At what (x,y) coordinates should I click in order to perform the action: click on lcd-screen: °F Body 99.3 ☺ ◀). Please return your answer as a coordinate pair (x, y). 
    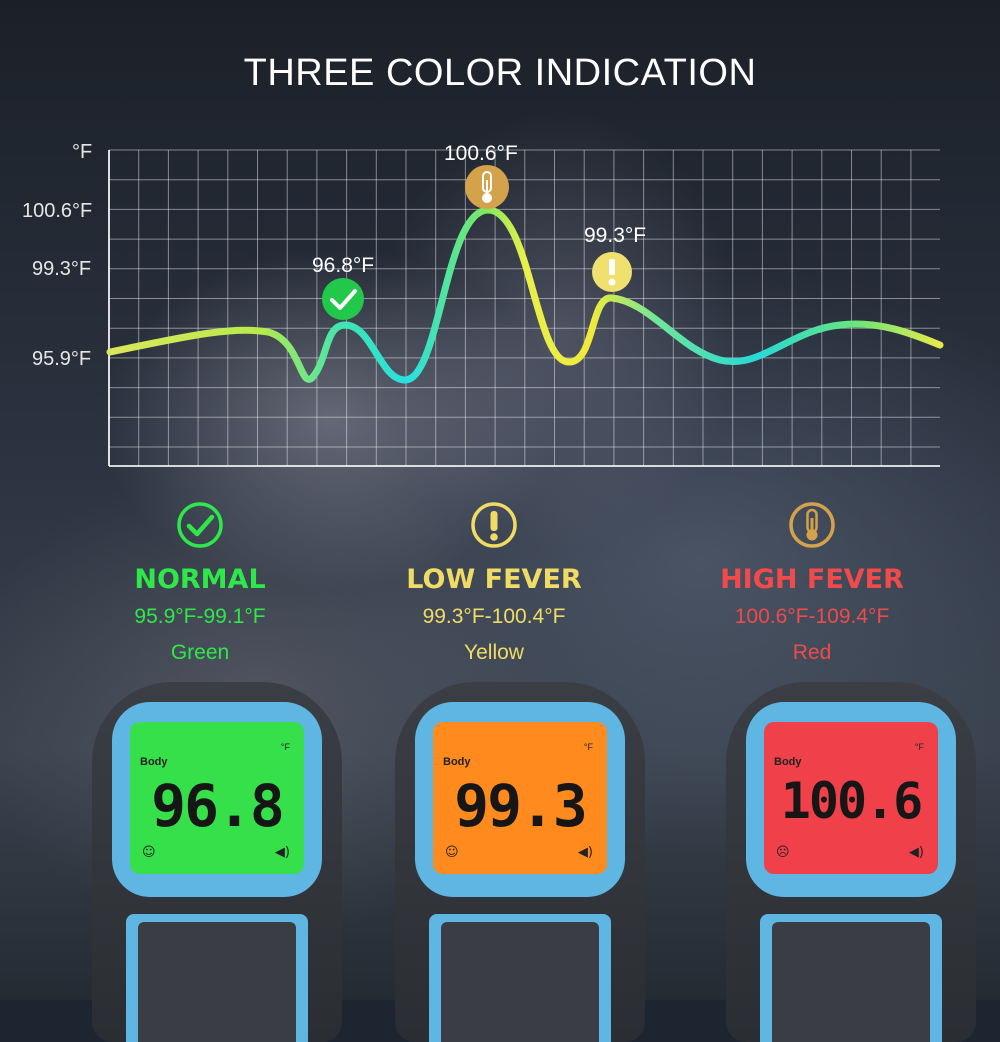
    Looking at the image, I should click on (520, 798).